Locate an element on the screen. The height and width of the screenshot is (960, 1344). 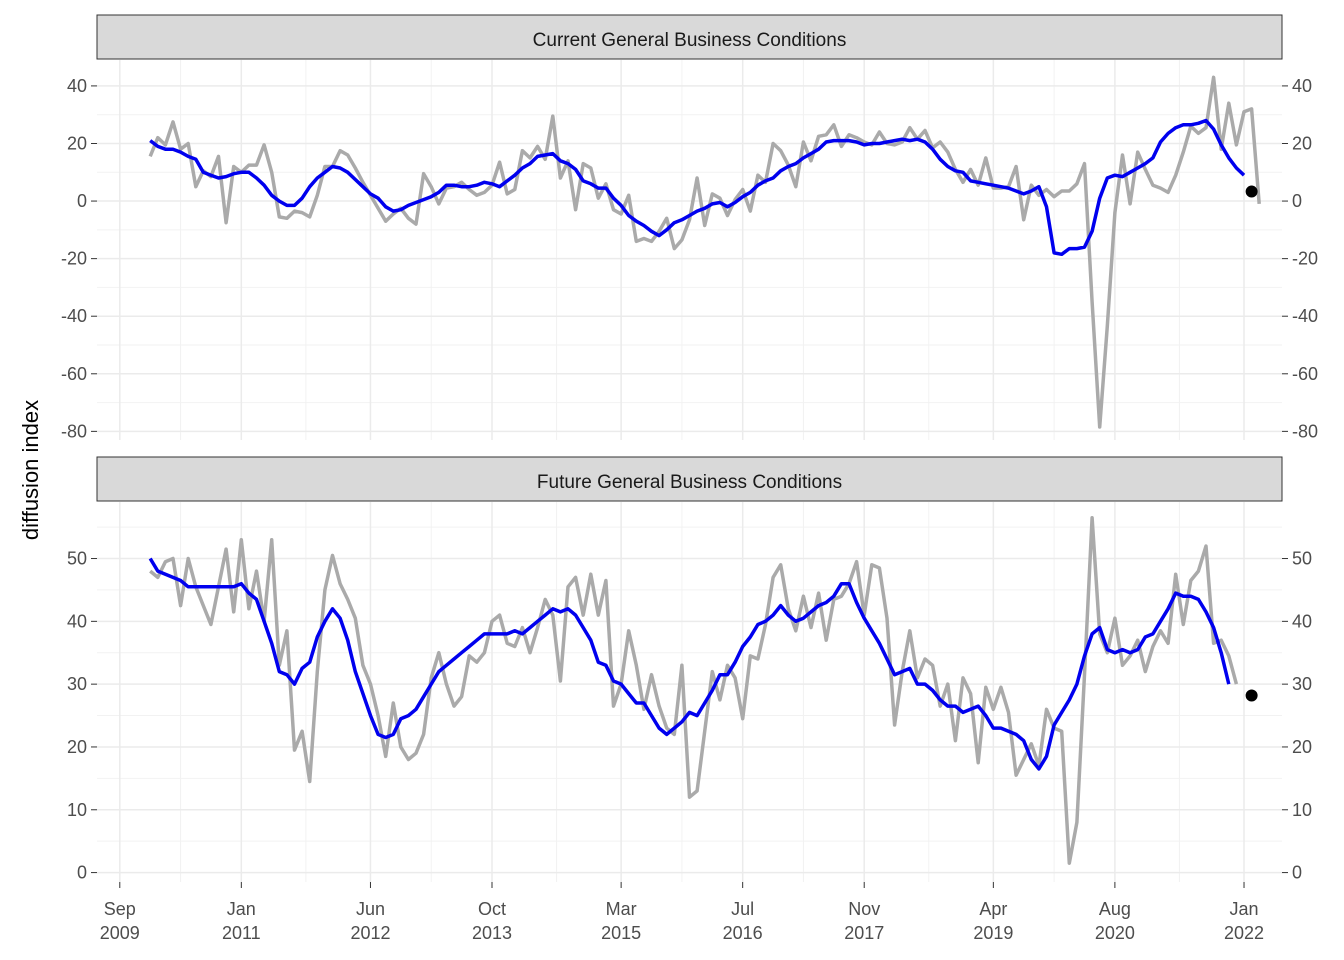
x-tick-label-year: 2015 is located at coordinates (621, 933).